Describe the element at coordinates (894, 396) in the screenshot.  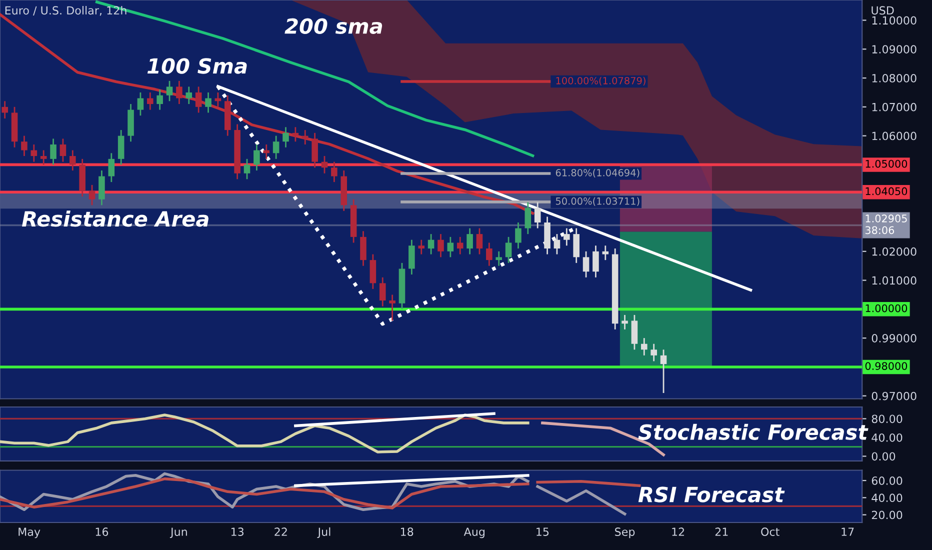
I see `y-tick-label: 0.97000` at that location.